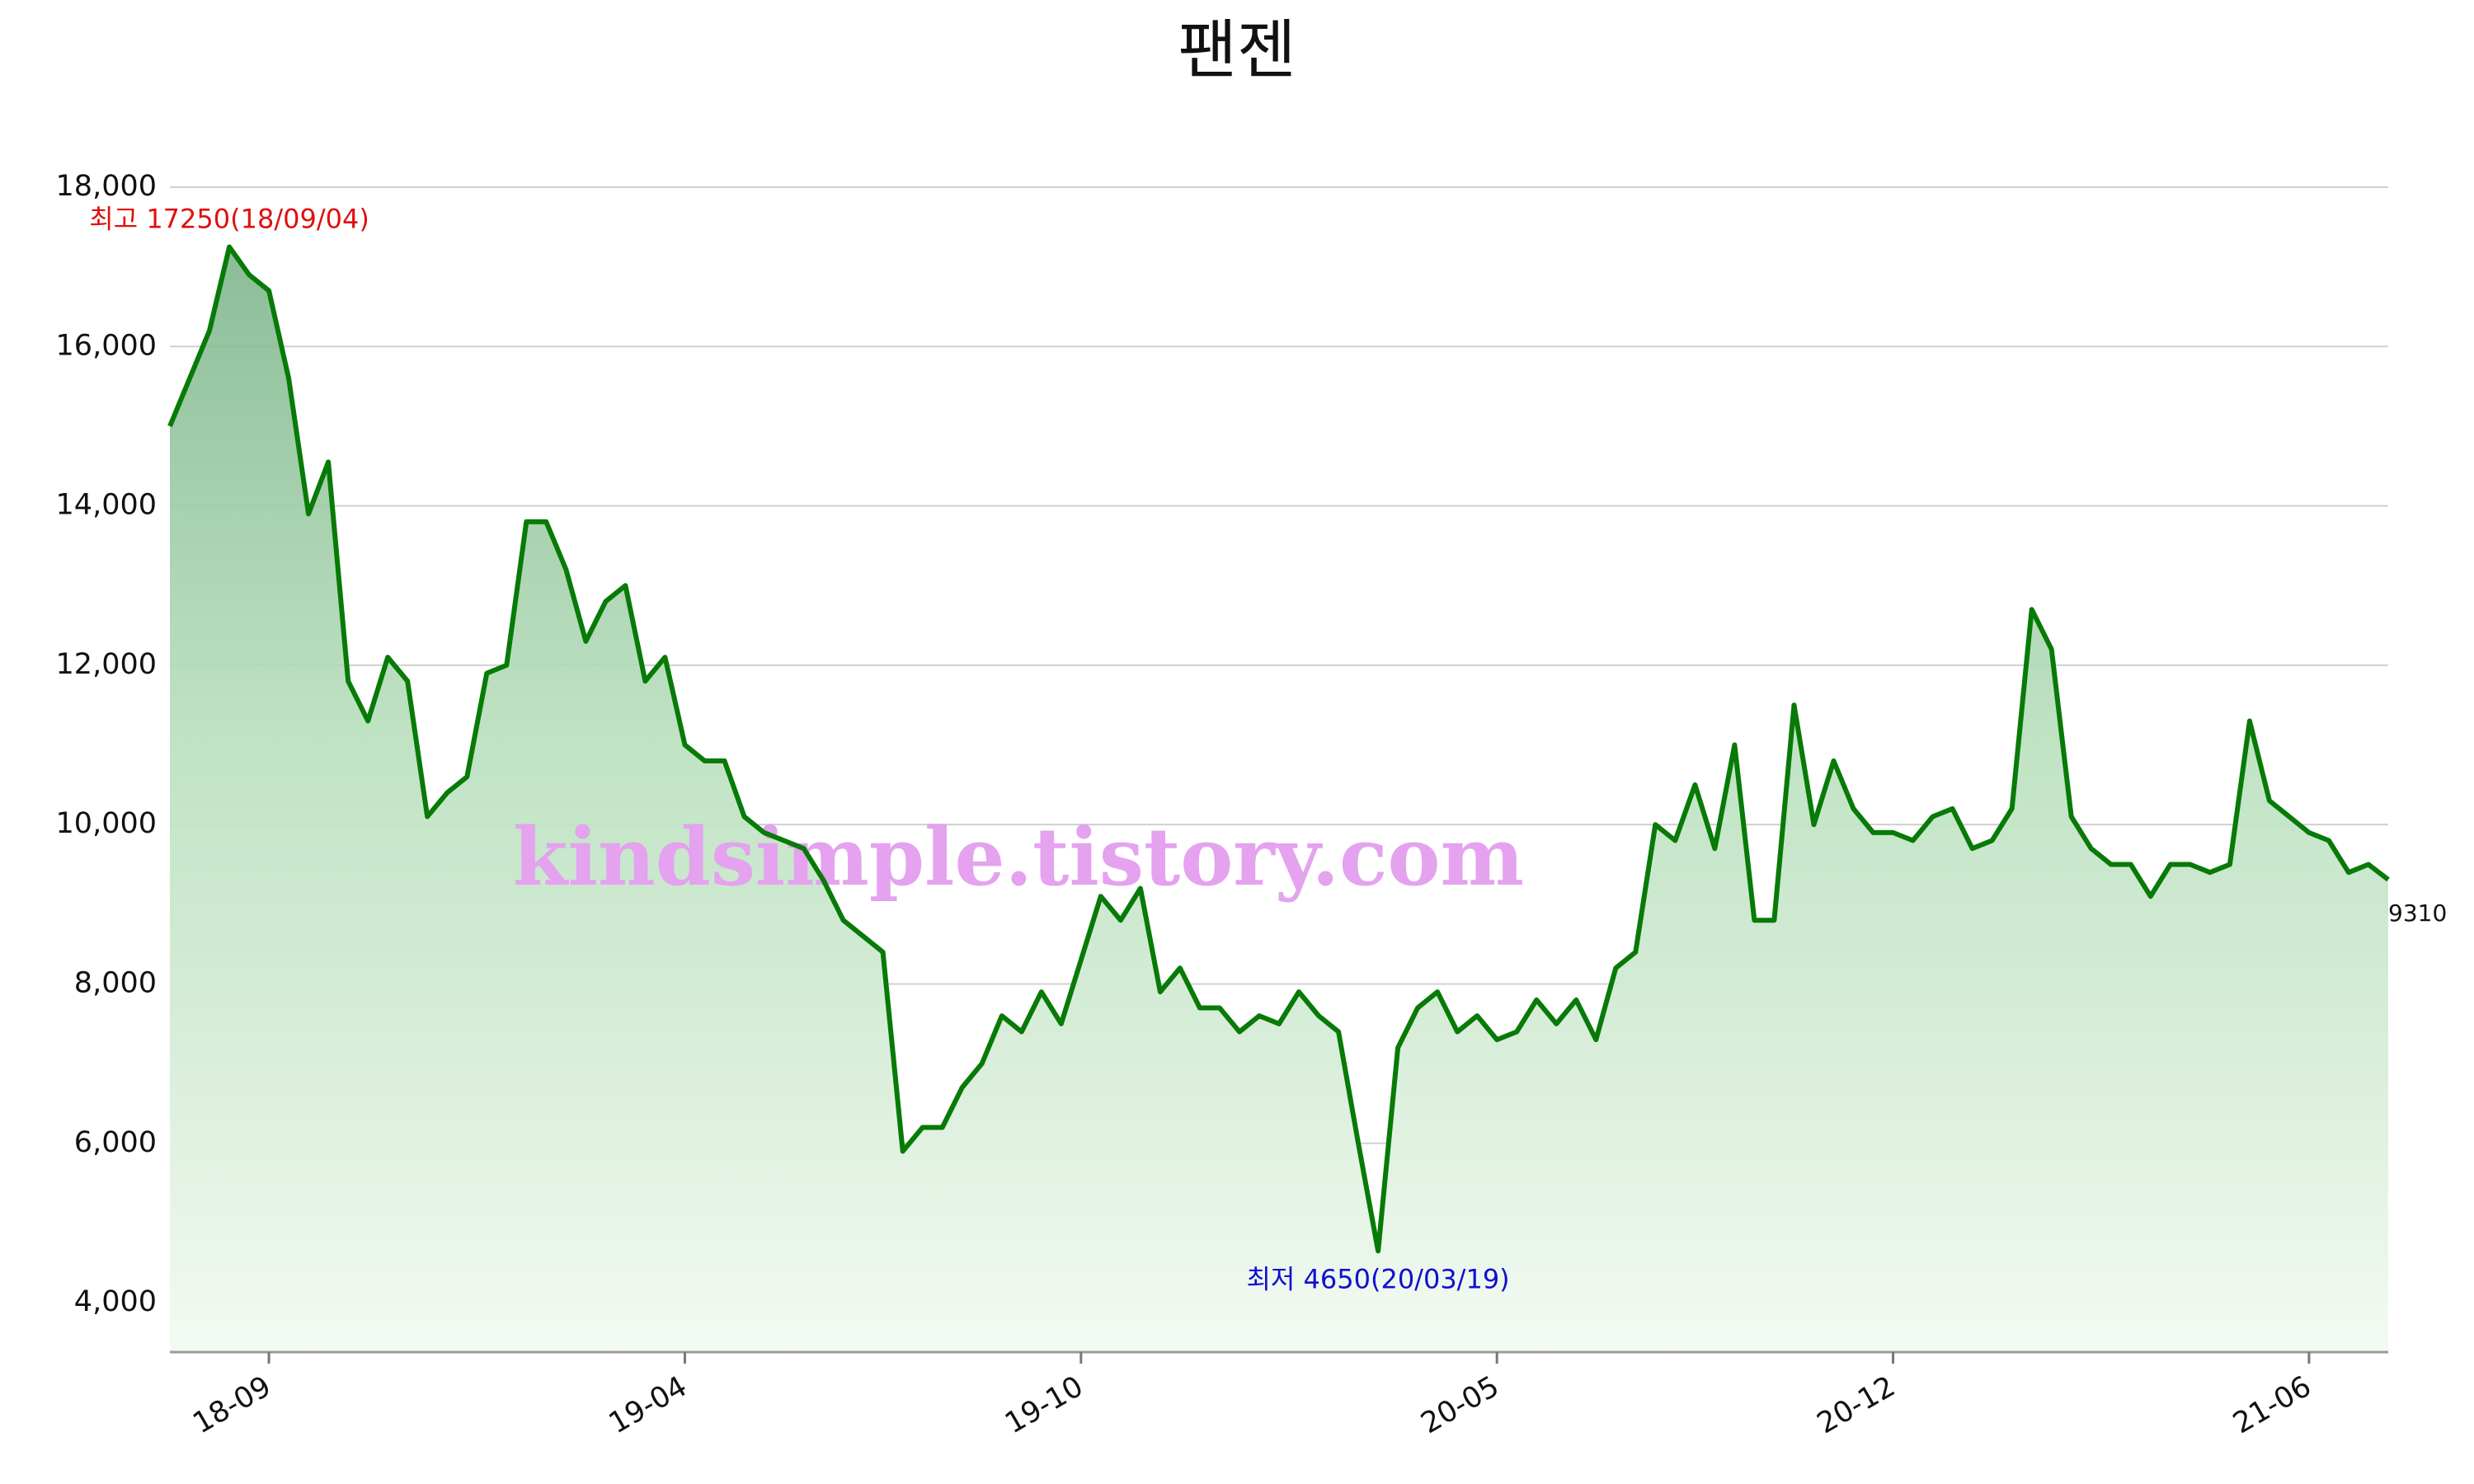 This screenshot has width=2474, height=1484. What do you see at coordinates (2417, 913) in the screenshot?
I see `last-value-label: 9310` at bounding box center [2417, 913].